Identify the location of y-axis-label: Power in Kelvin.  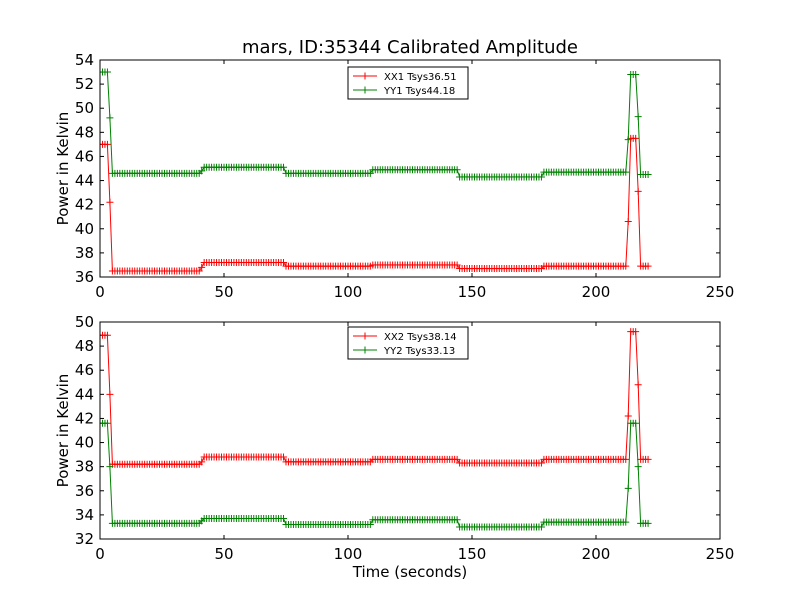
(63, 169).